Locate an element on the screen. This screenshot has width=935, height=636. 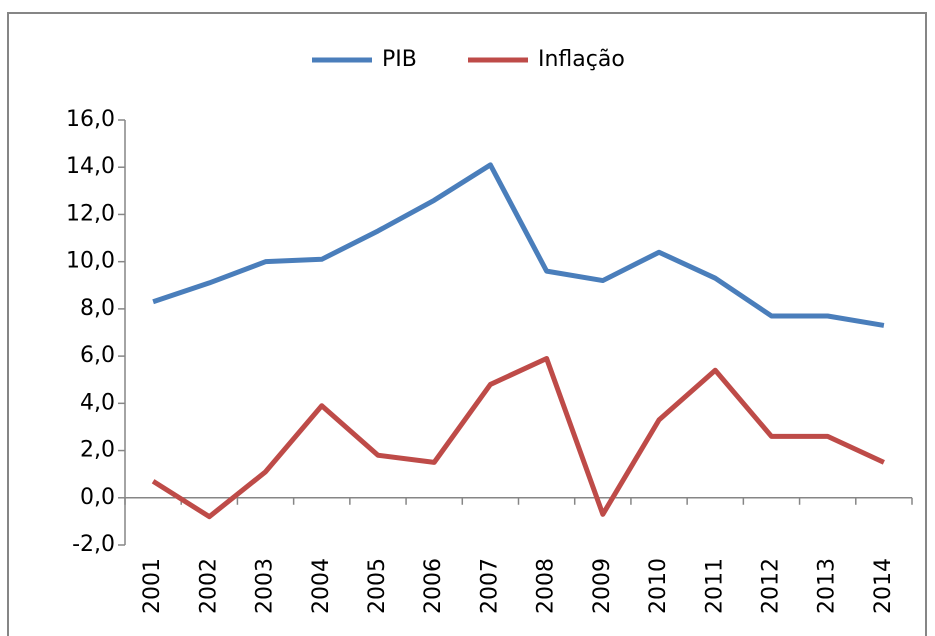
x-tick-label: 2005 is located at coordinates (377, 586).